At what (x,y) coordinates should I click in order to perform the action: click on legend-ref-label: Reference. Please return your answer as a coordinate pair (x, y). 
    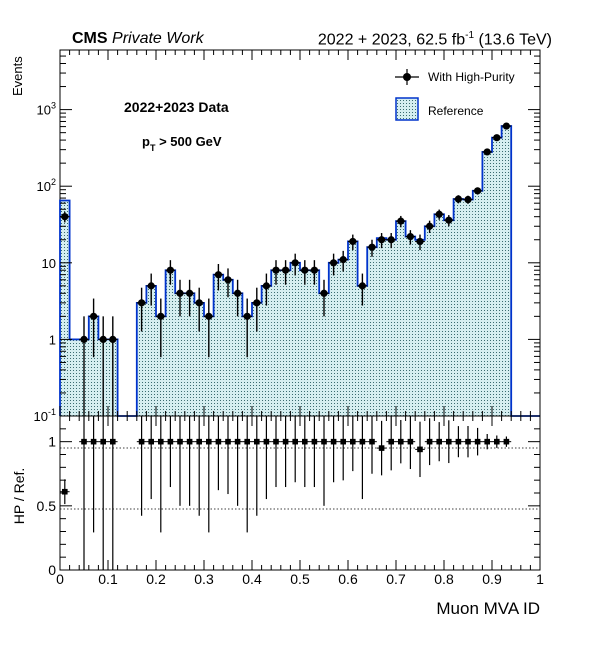
    Looking at the image, I should click on (456, 111).